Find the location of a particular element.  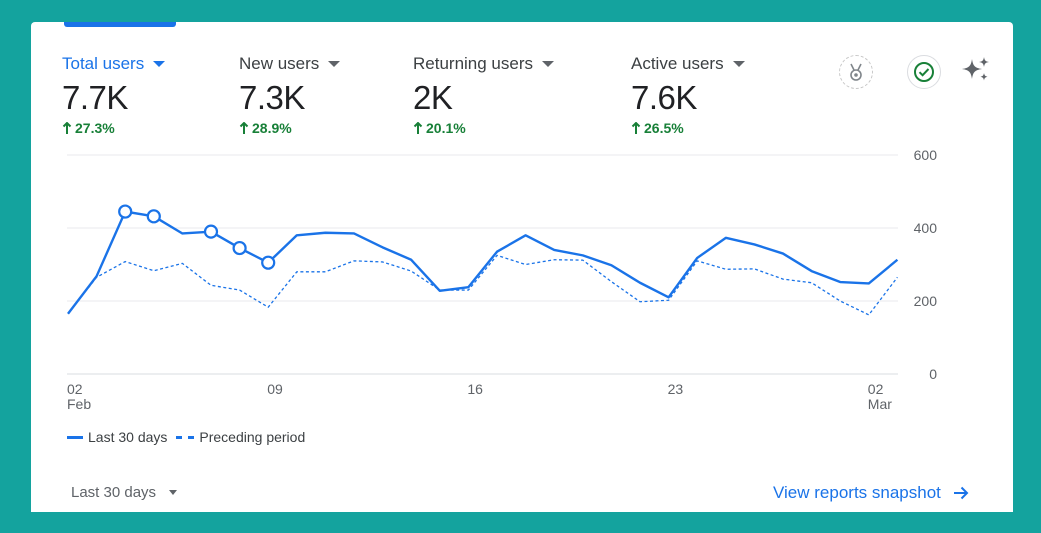

snapshot-link-label: View reports snapshot is located at coordinates (857, 492).